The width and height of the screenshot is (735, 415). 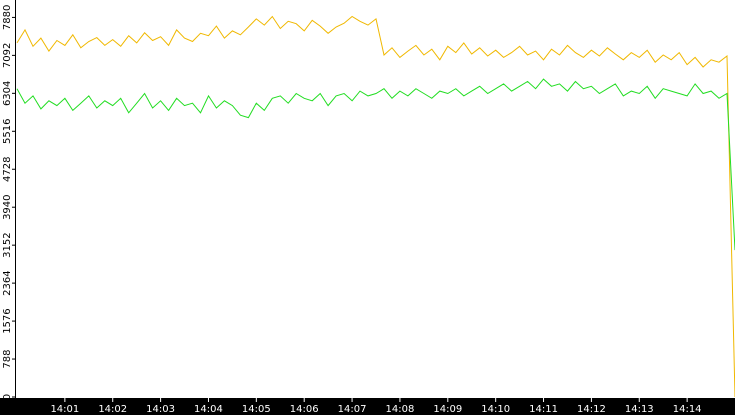 I want to click on x-tick-label: 14:06, so click(x=304, y=409).